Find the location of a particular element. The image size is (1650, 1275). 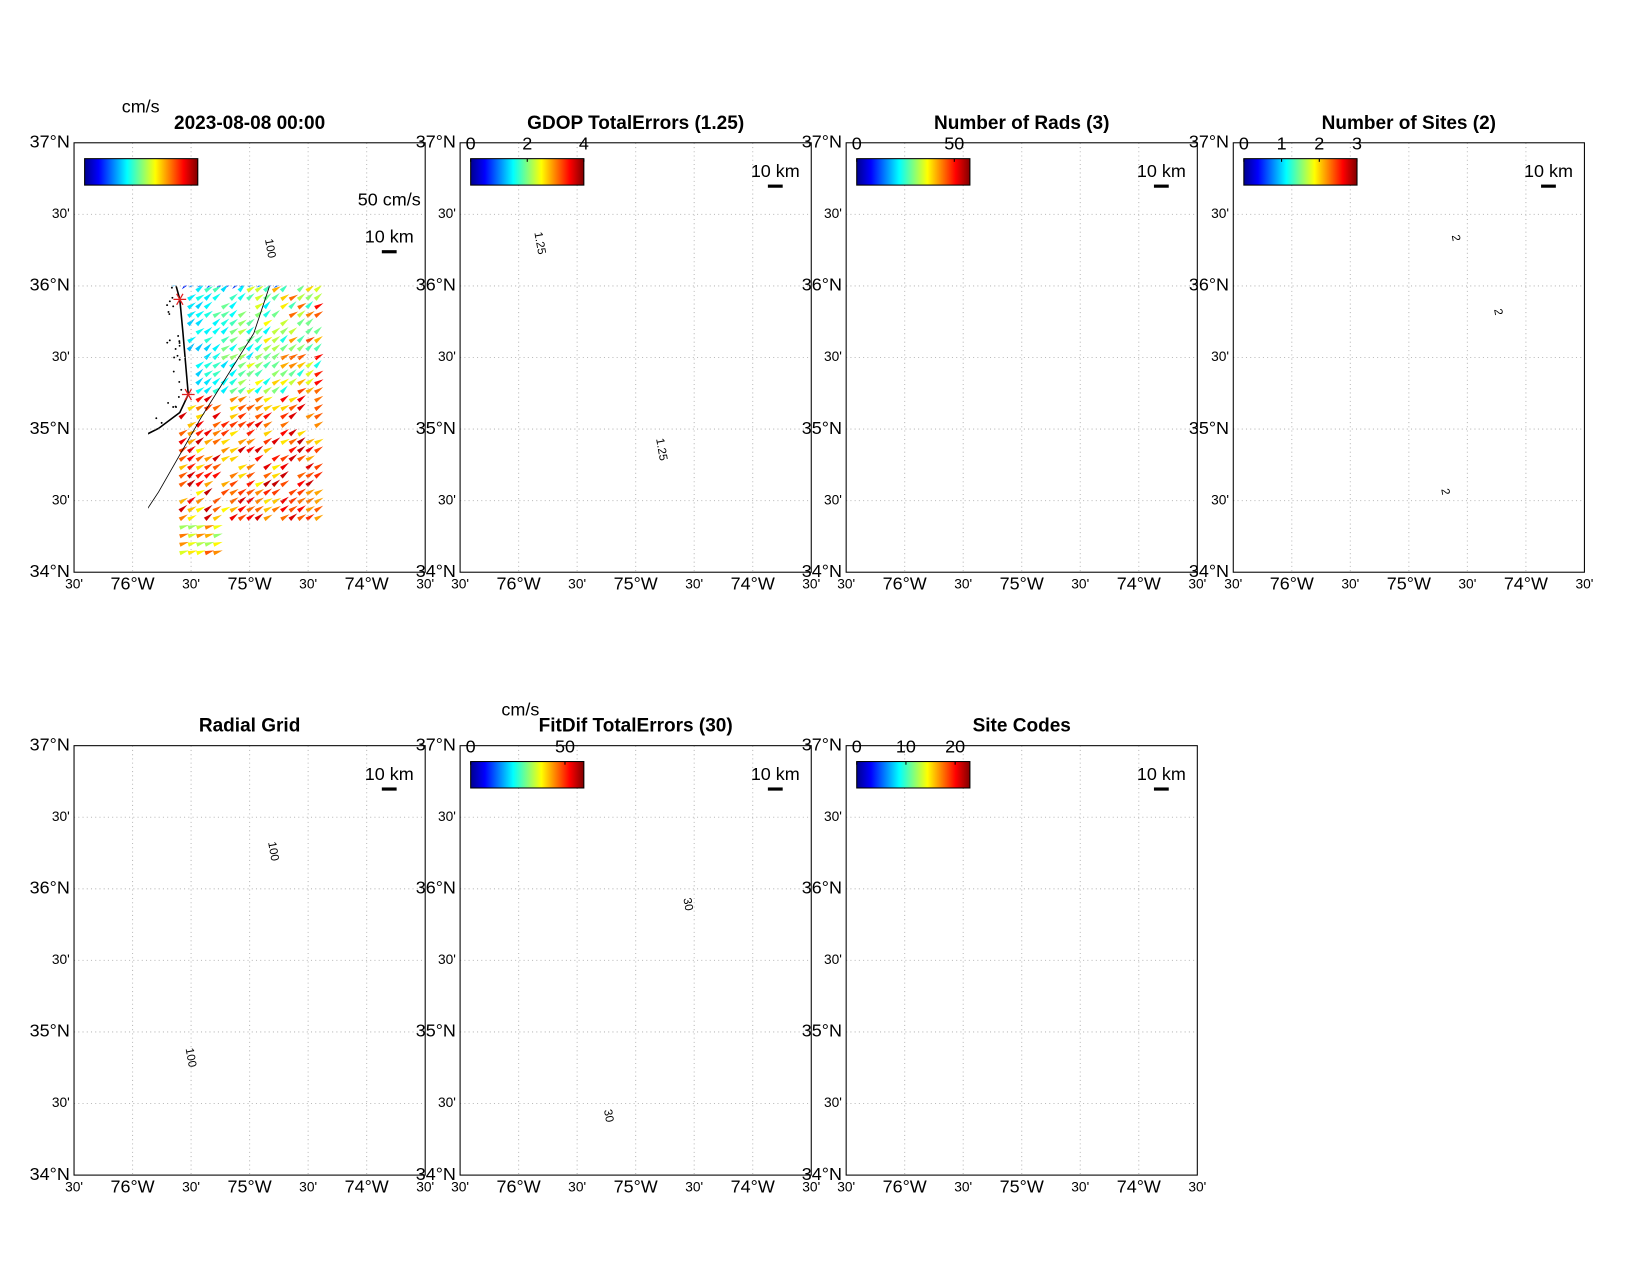

lon-tick-label: 76°W is located at coordinates (905, 584).